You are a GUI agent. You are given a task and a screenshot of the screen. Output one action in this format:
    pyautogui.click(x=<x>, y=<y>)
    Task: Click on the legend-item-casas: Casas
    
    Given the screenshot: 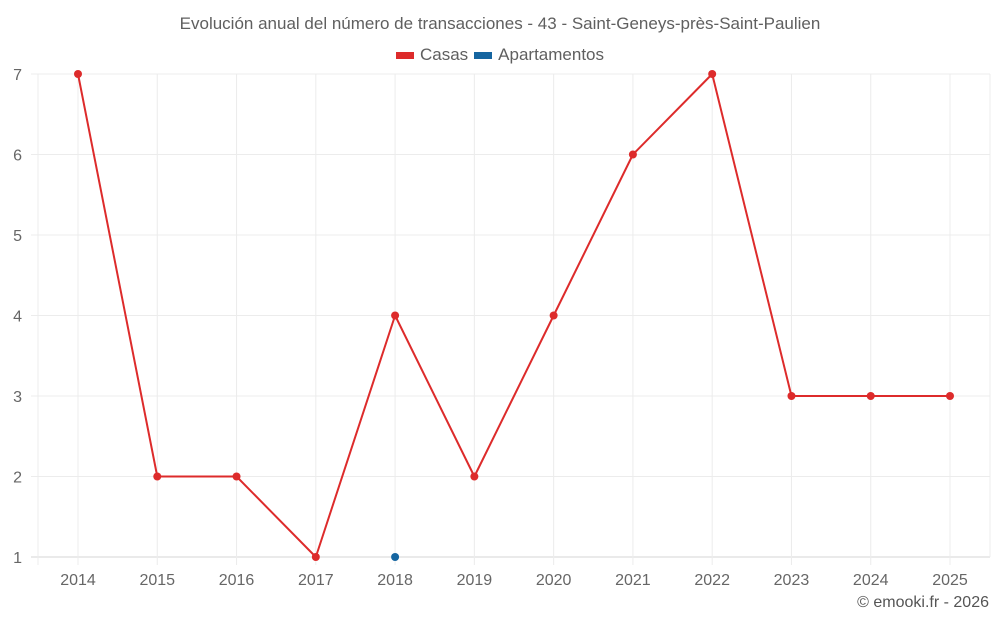 What is the action you would take?
    pyautogui.click(x=432, y=55)
    